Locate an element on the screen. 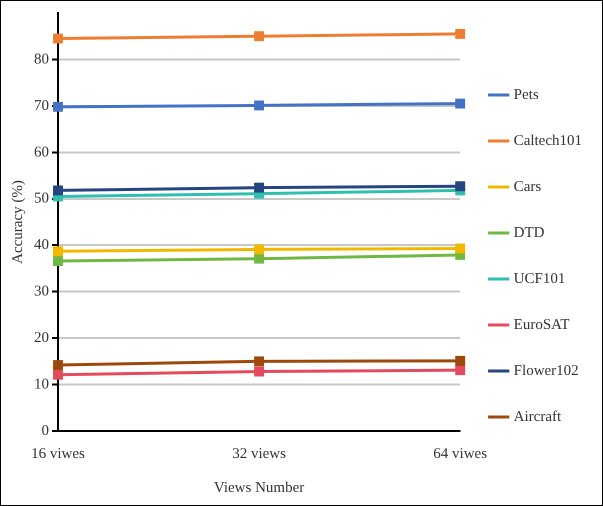 The height and width of the screenshot is (506, 603). legend-label: UCF101 is located at coordinates (540, 278).